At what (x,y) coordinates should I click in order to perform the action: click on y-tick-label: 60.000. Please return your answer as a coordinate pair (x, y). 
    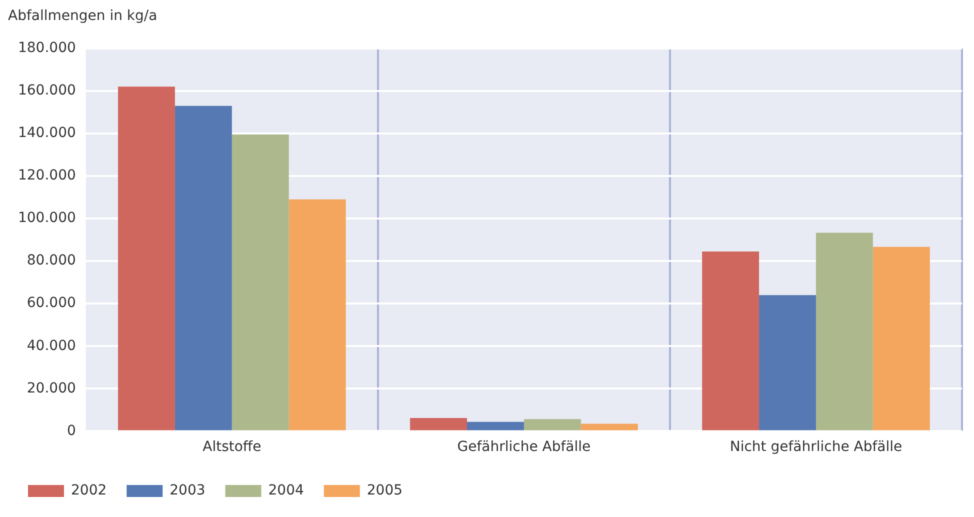
    Looking at the image, I should click on (51, 303).